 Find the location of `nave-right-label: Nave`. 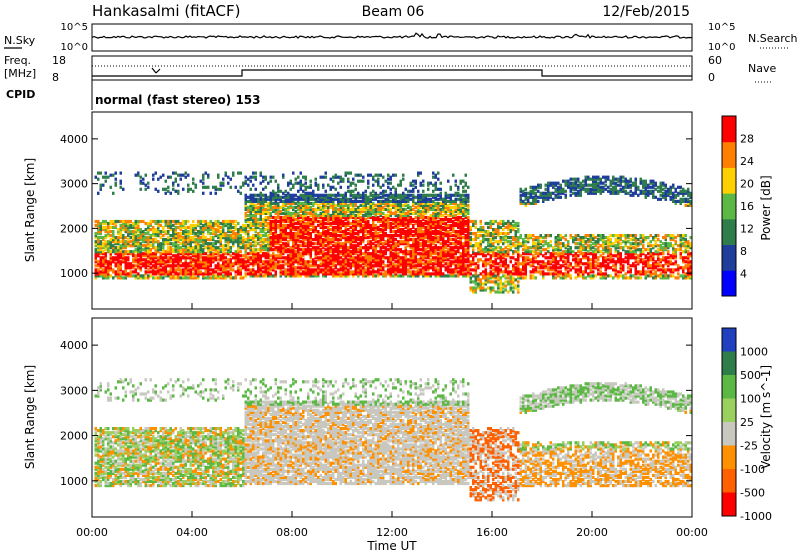

nave-right-label: Nave is located at coordinates (762, 68).